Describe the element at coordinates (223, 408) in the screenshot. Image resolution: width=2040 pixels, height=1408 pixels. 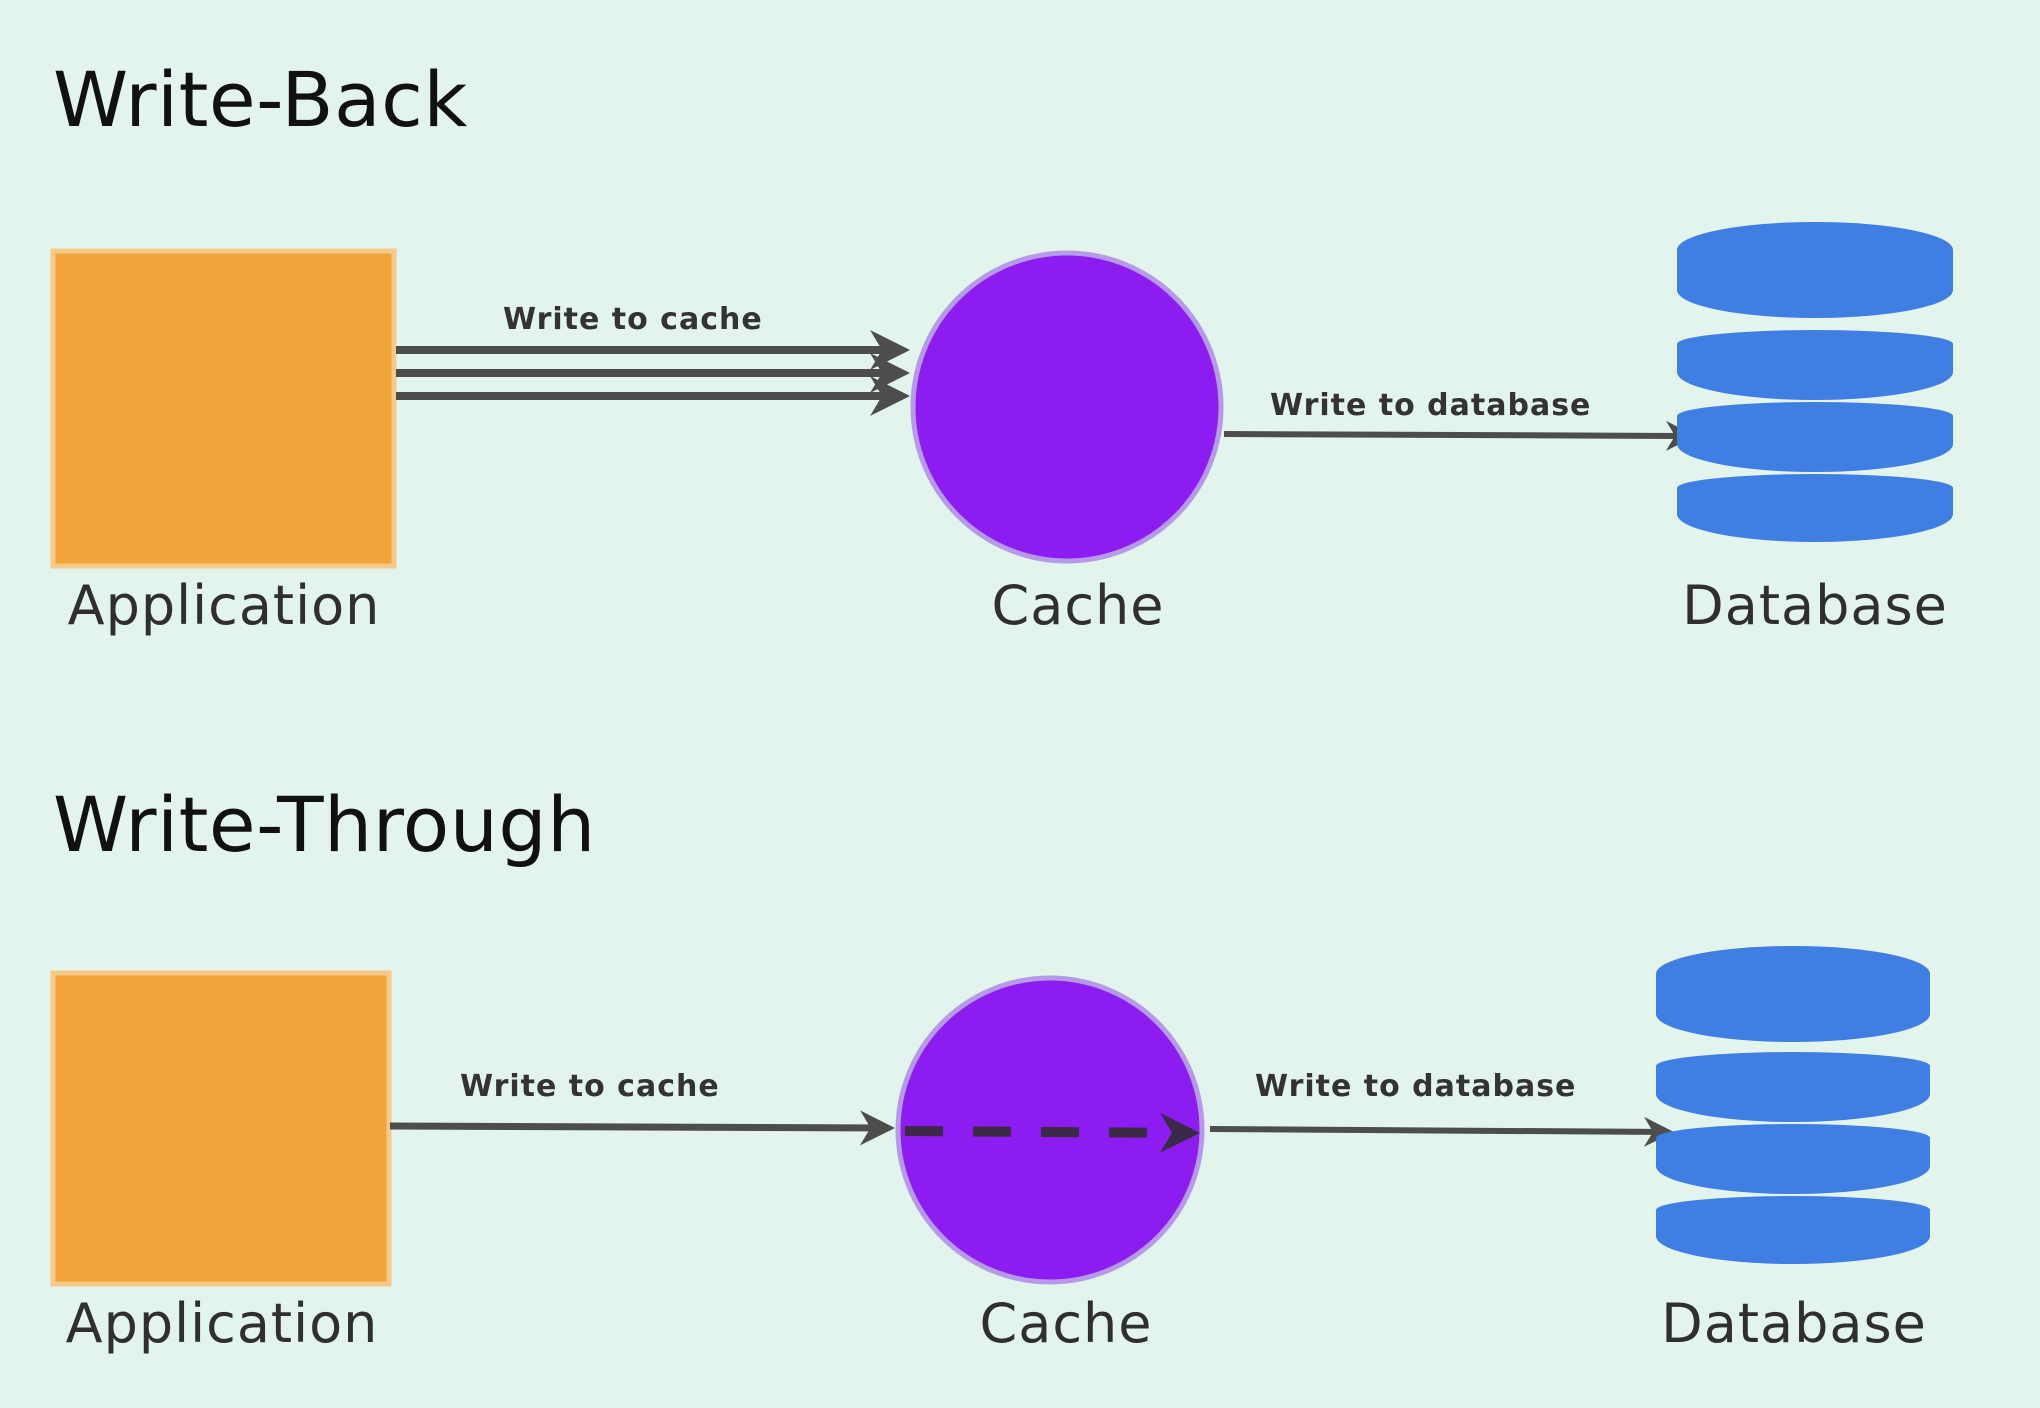
I see `write-back-application-box` at that location.